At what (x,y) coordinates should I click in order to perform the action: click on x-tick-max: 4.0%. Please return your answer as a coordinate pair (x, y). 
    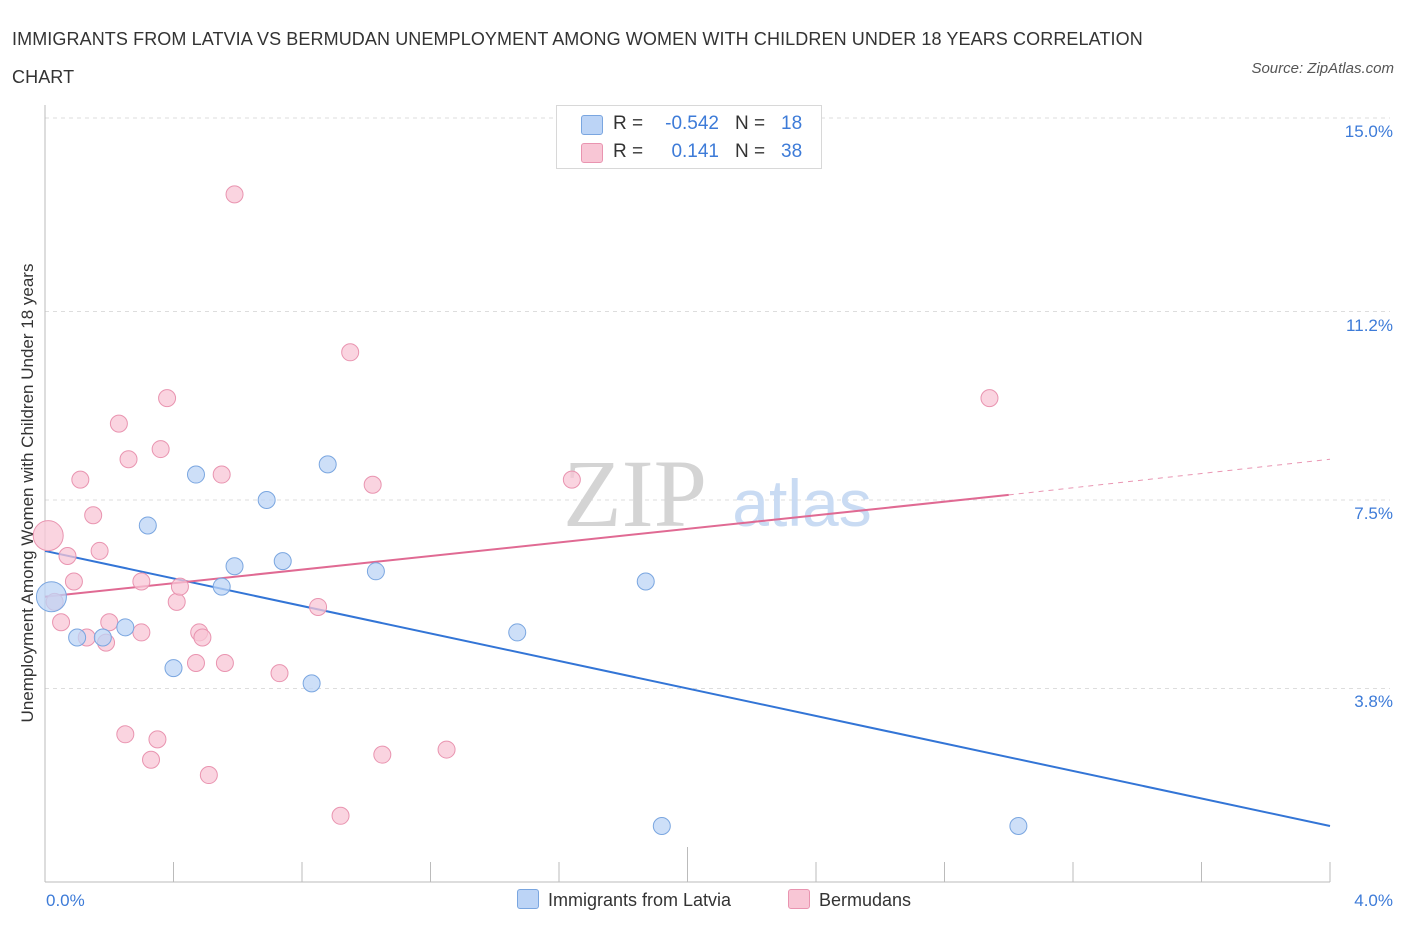
    Looking at the image, I should click on (1373, 900).